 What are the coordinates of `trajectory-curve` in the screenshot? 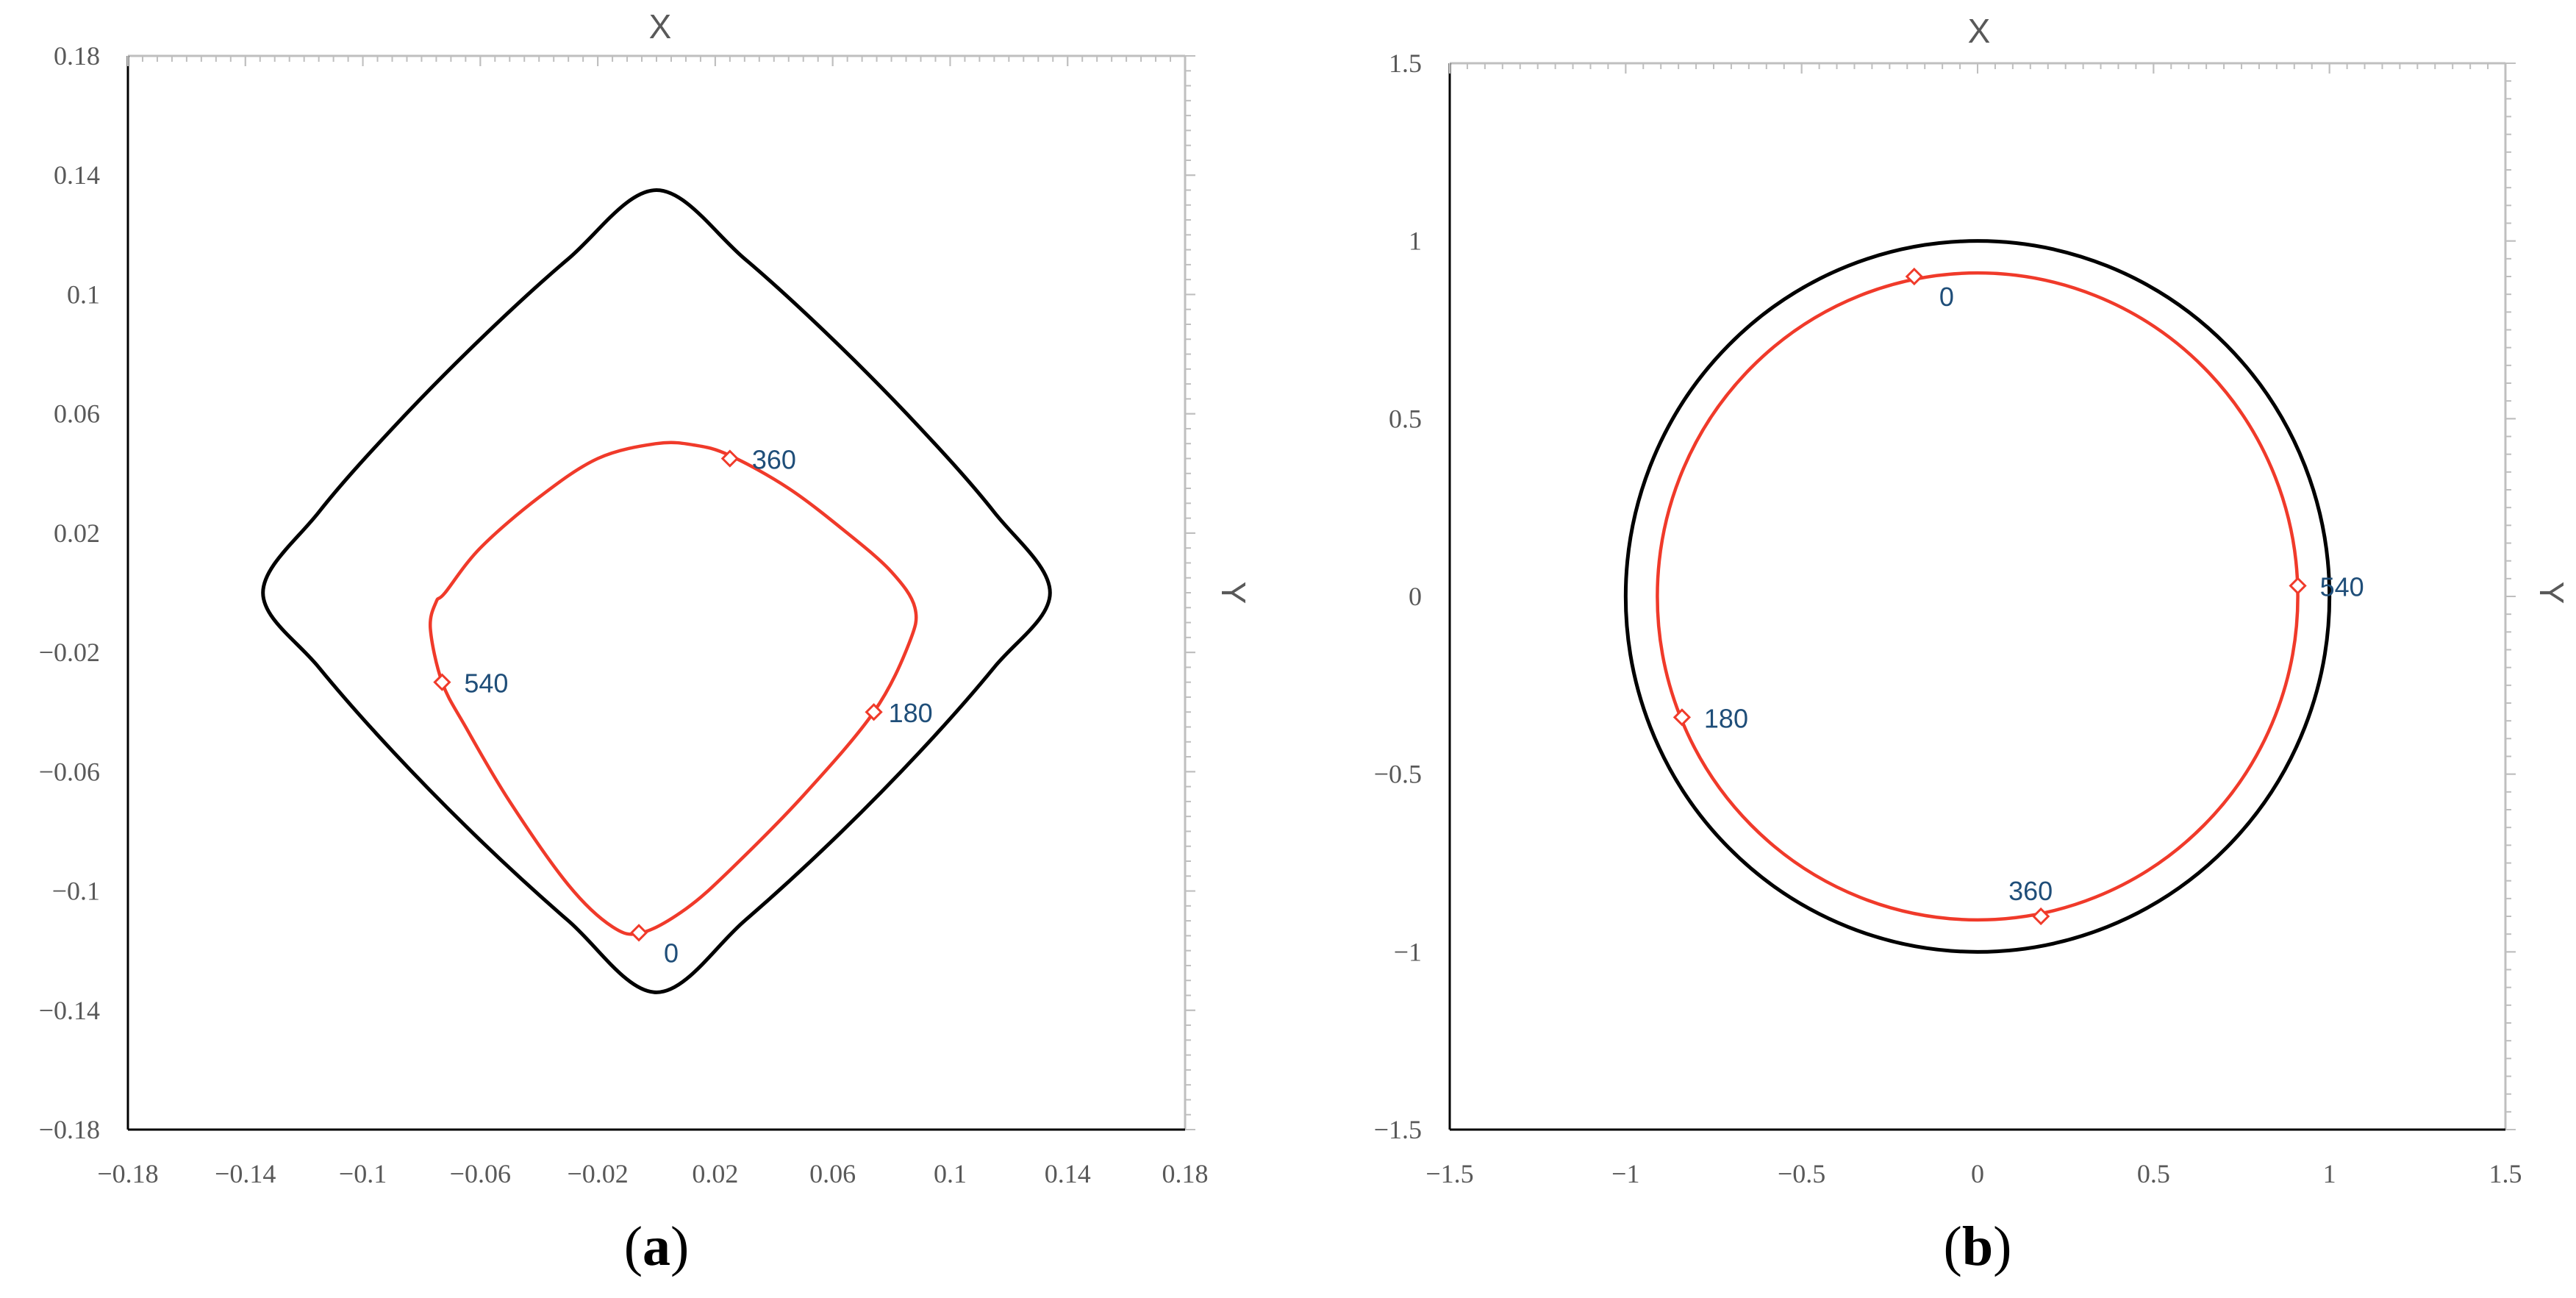 It's located at (1978, 596).